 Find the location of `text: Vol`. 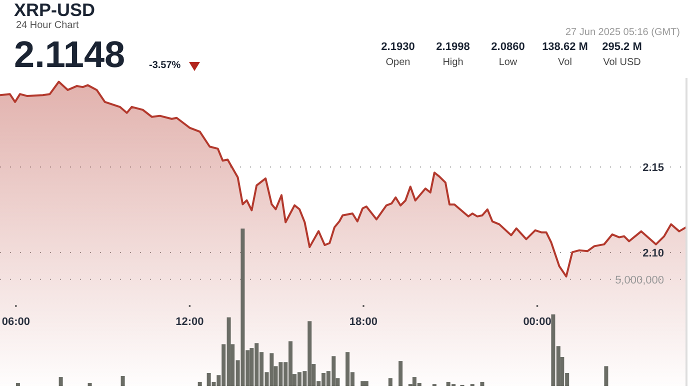

text: Vol is located at coordinates (565, 62).